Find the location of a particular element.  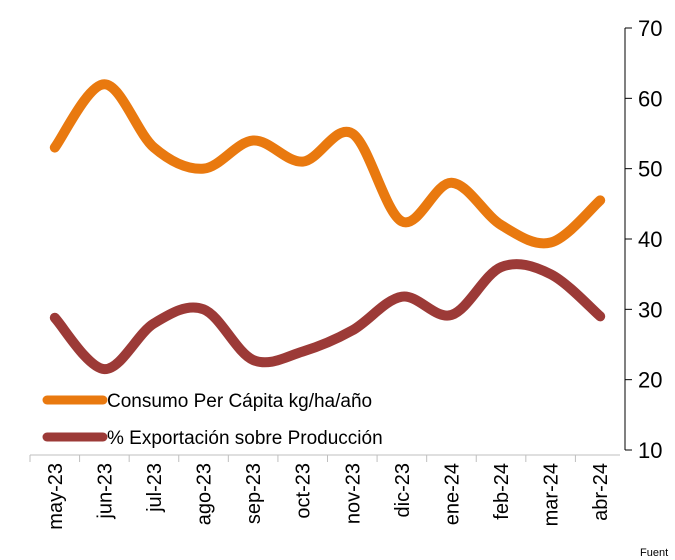

y-tick-label: 20 is located at coordinates (650, 380).